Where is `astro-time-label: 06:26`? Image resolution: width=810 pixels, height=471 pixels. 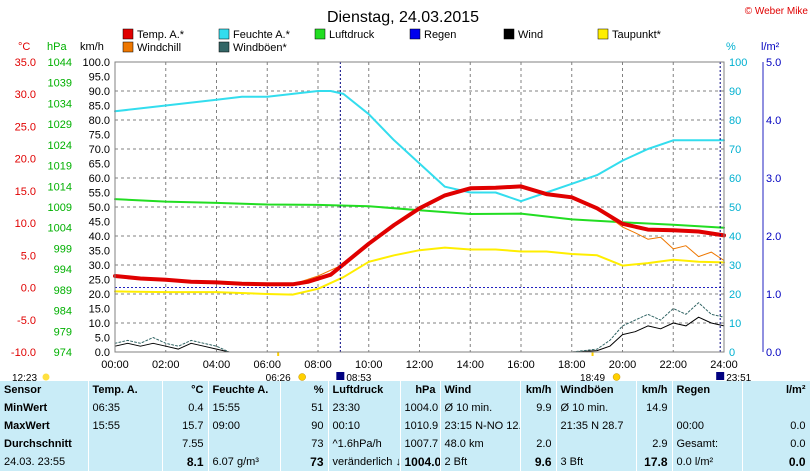 astro-time-label: 06:26 is located at coordinates (278, 377).